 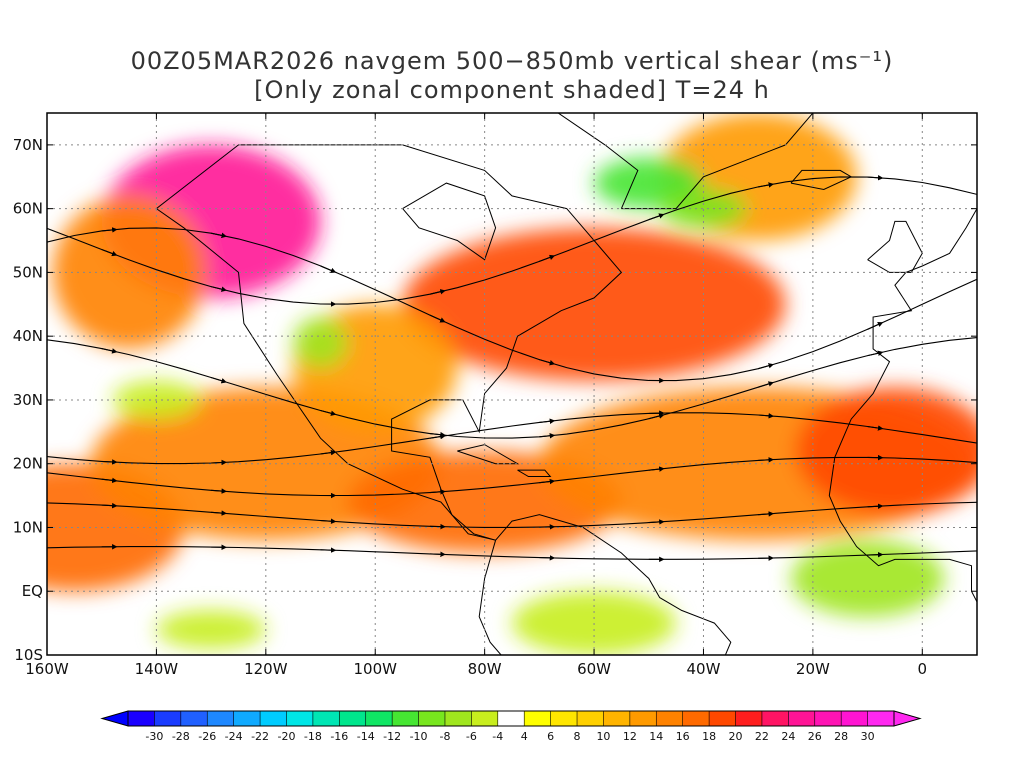 What do you see at coordinates (815, 736) in the screenshot?
I see `colorbar-label: 26` at bounding box center [815, 736].